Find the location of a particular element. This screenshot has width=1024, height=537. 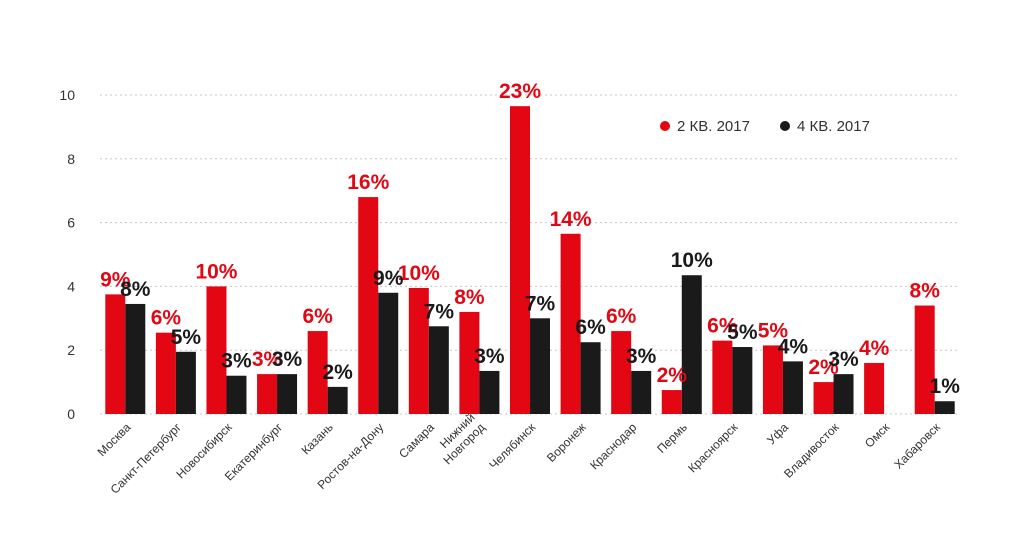

x-category-label: Воронеж is located at coordinates (566, 442).